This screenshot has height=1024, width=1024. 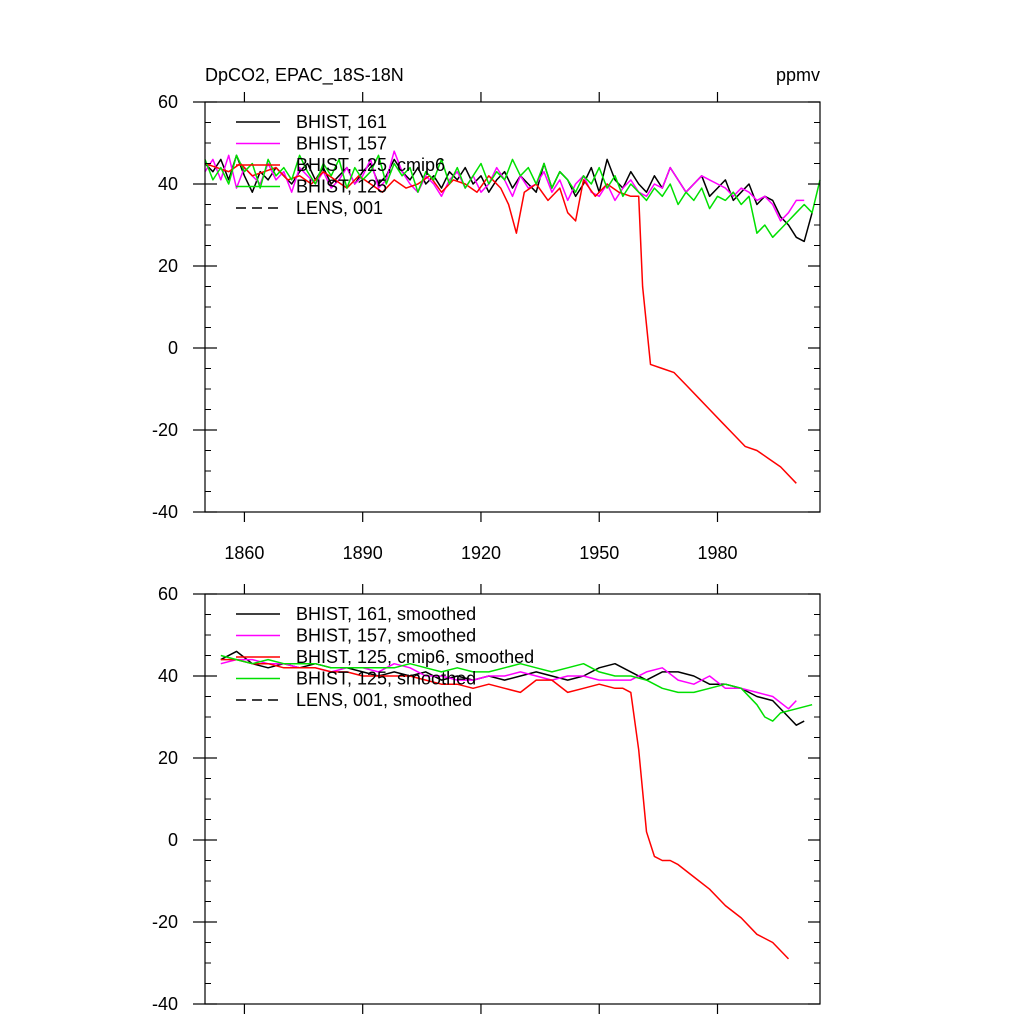 What do you see at coordinates (341, 187) in the screenshot?
I see `legend-label: BHIST, 125` at bounding box center [341, 187].